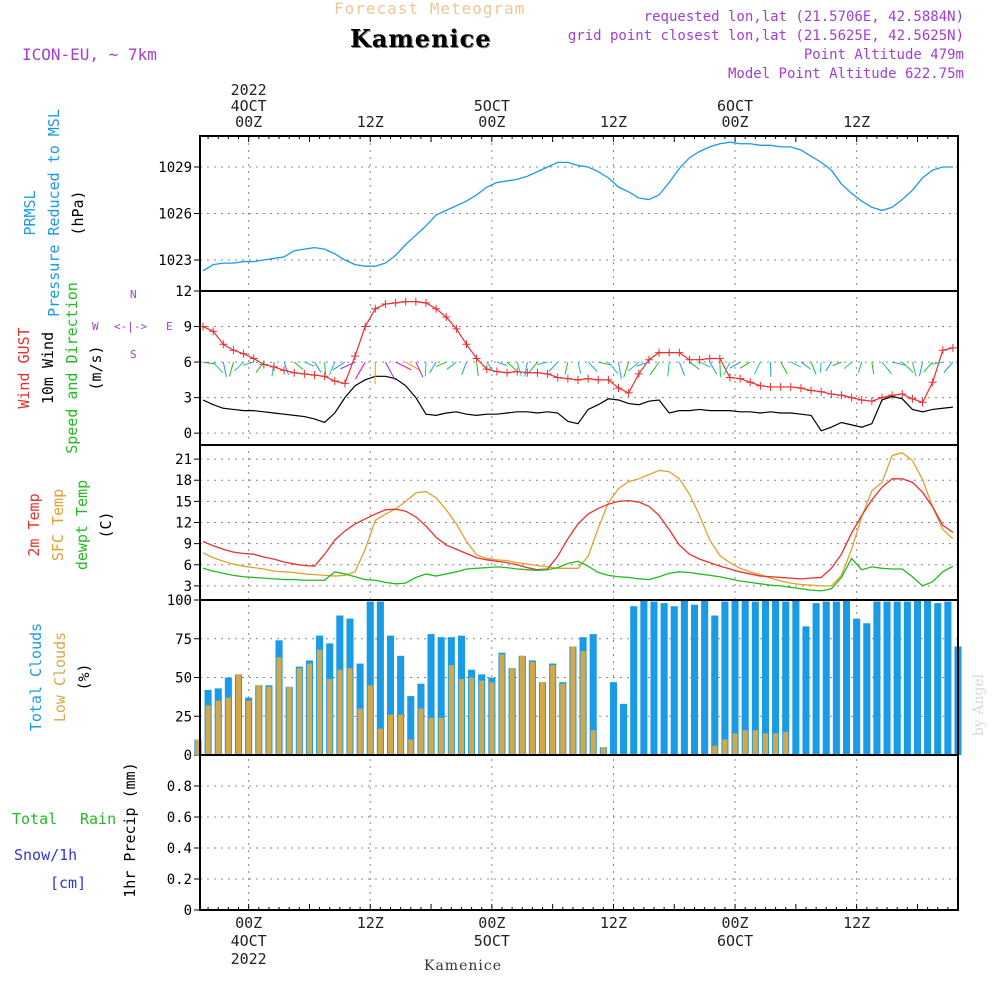  What do you see at coordinates (183, 502) in the screenshot?
I see `y-tick-label-3: 15` at bounding box center [183, 502].